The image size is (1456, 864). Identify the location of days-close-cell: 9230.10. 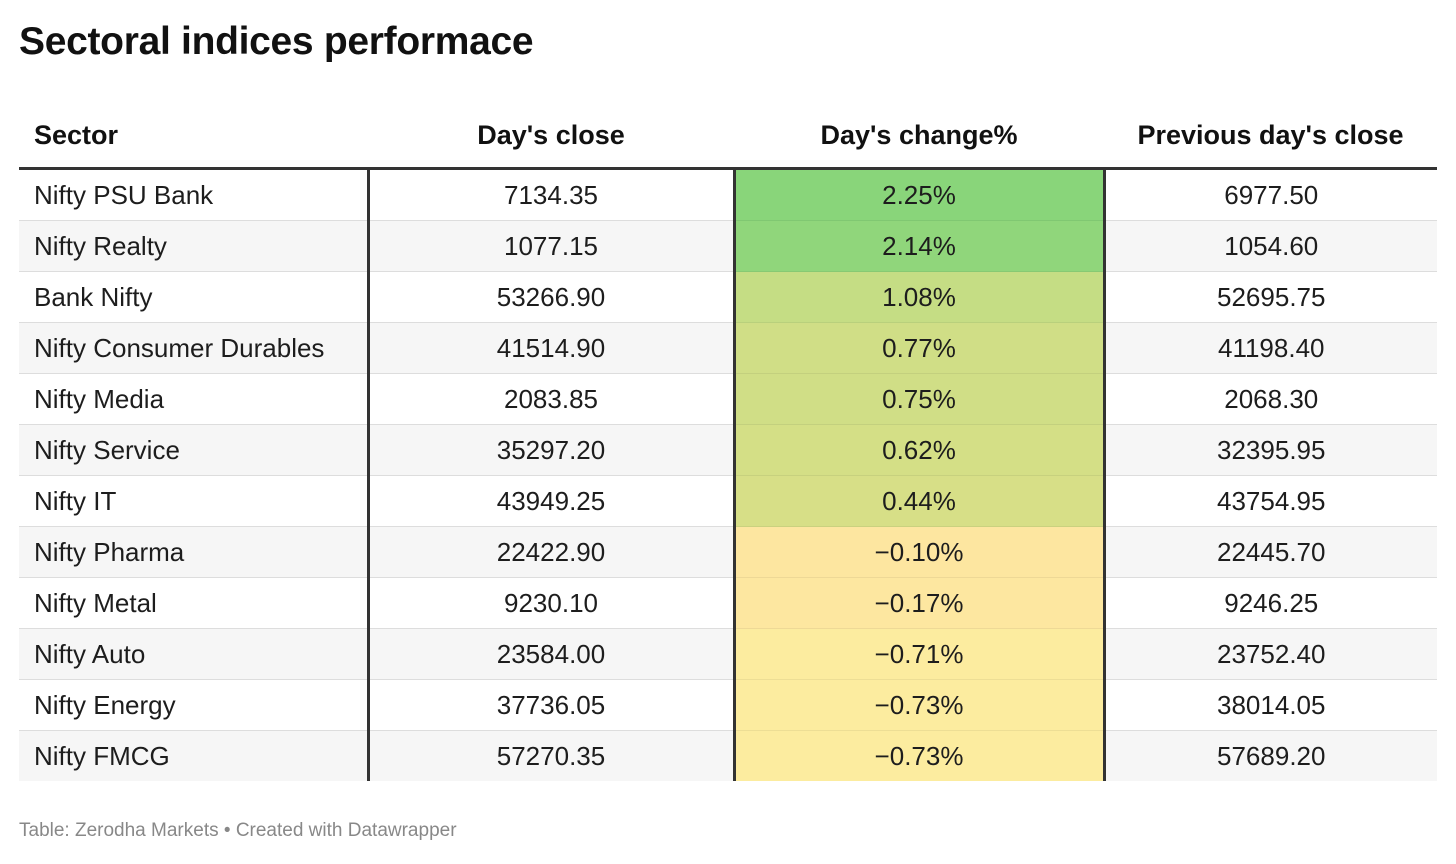
(551, 603).